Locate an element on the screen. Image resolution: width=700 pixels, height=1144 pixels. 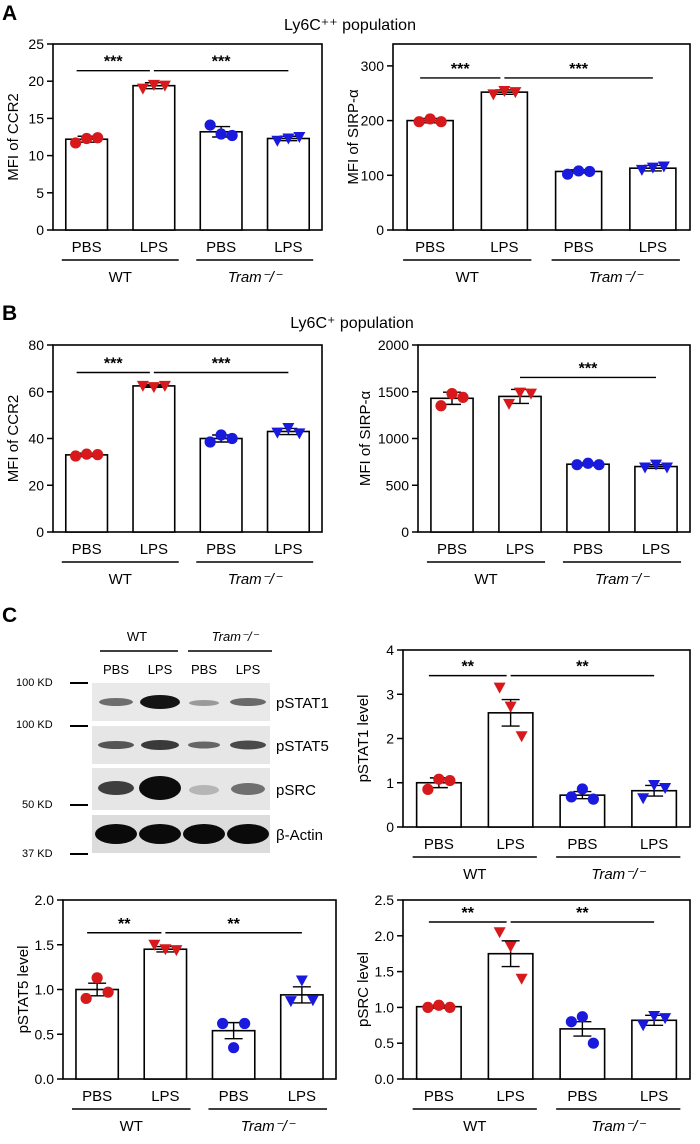
y-tick-label: 2.5 is located at coordinates (385, 900).